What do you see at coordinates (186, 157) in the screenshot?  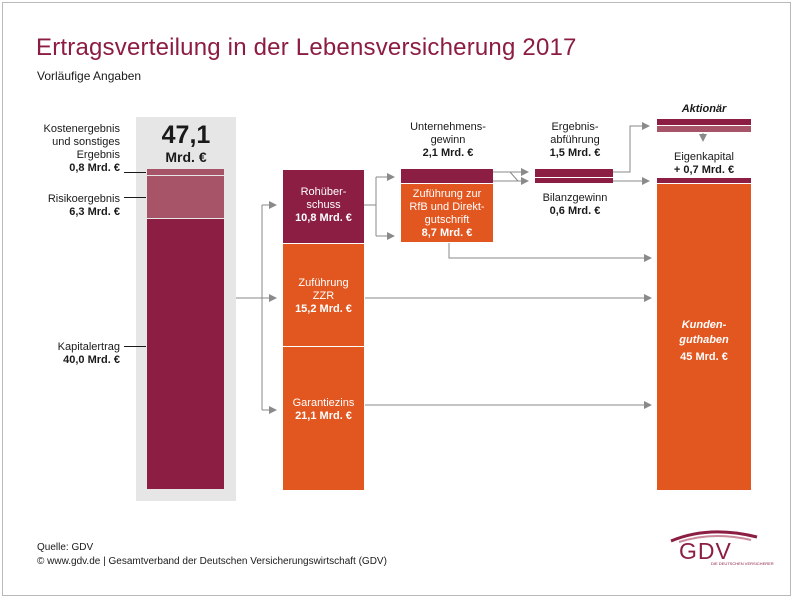 I see `total-unit: Mrd. €` at bounding box center [186, 157].